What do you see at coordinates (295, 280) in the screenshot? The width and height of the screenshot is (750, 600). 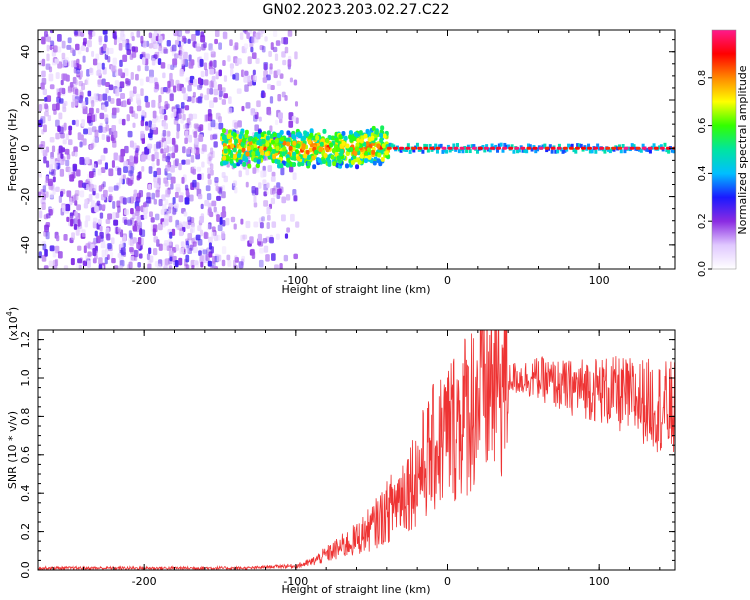 I see `x-tick-label: -100` at bounding box center [295, 280].